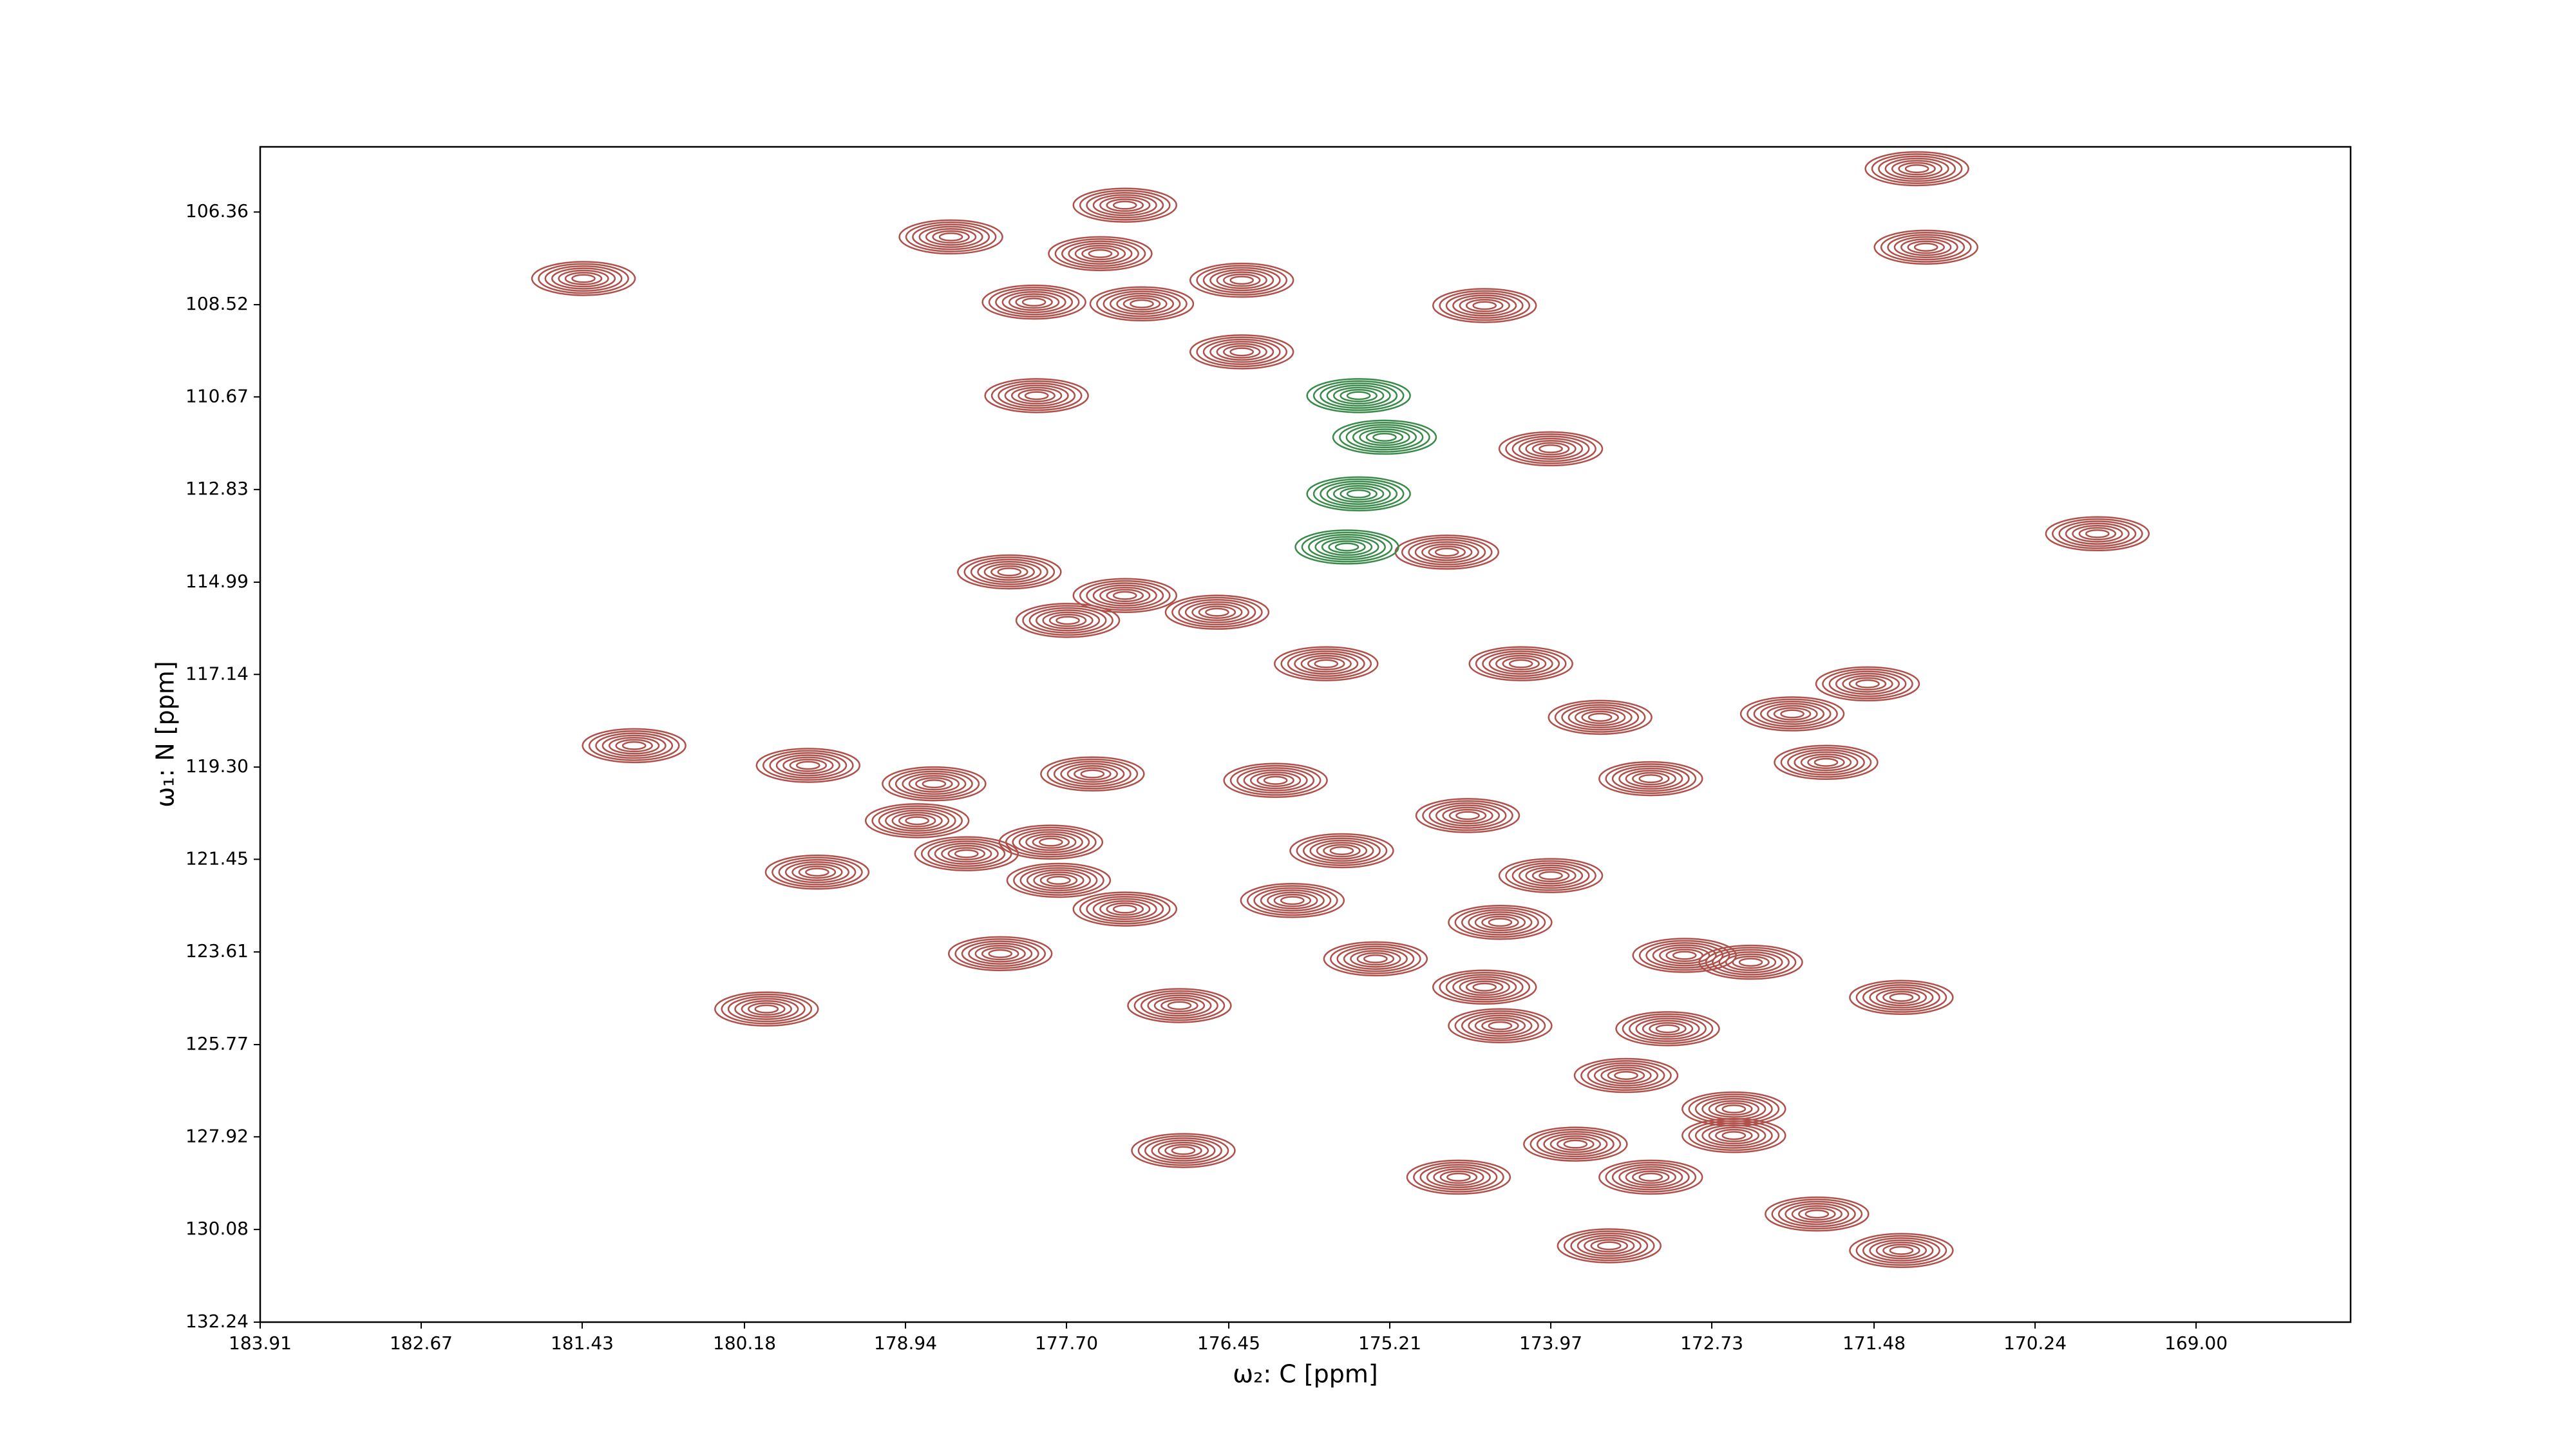 The image size is (2576, 1449). I want to click on x-tick-label: 183.91, so click(261, 1343).